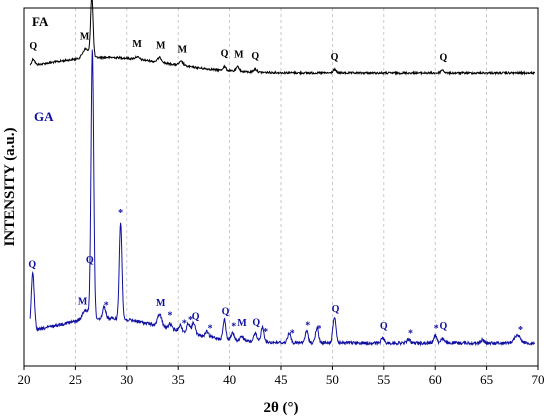 The image size is (550, 419). Describe the element at coordinates (10, 186) in the screenshot. I see `y-axis-title: INTENSITY (a.u.)` at that location.